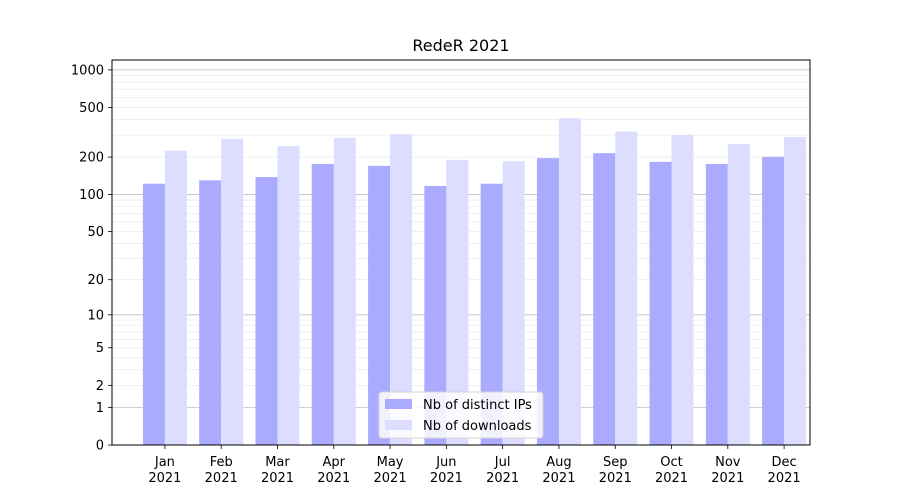  What do you see at coordinates (784, 470) in the screenshot?
I see `x-tick-label: Dec 2021` at bounding box center [784, 470].